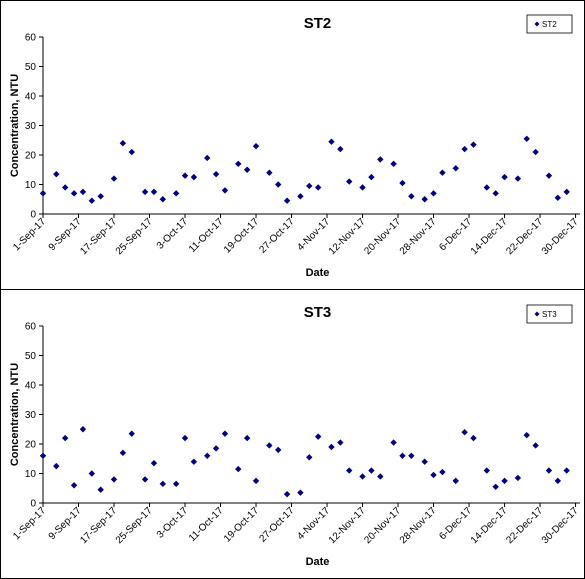 Image resolution: width=585 pixels, height=579 pixels. What do you see at coordinates (318, 312) in the screenshot?
I see `chart-title: ST3` at bounding box center [318, 312].